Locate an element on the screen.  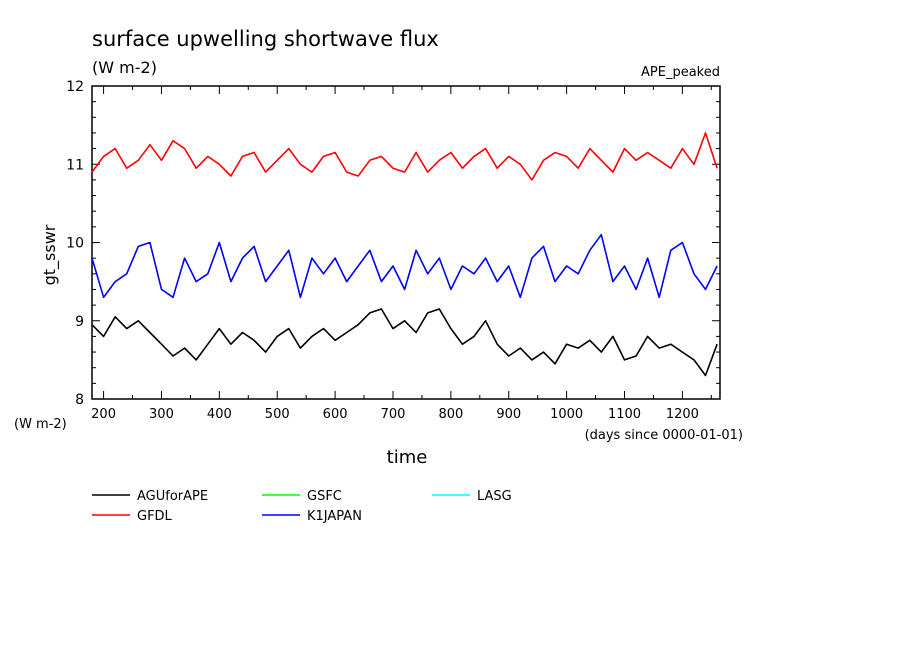
legend-label-lasg: LASG is located at coordinates (494, 496).